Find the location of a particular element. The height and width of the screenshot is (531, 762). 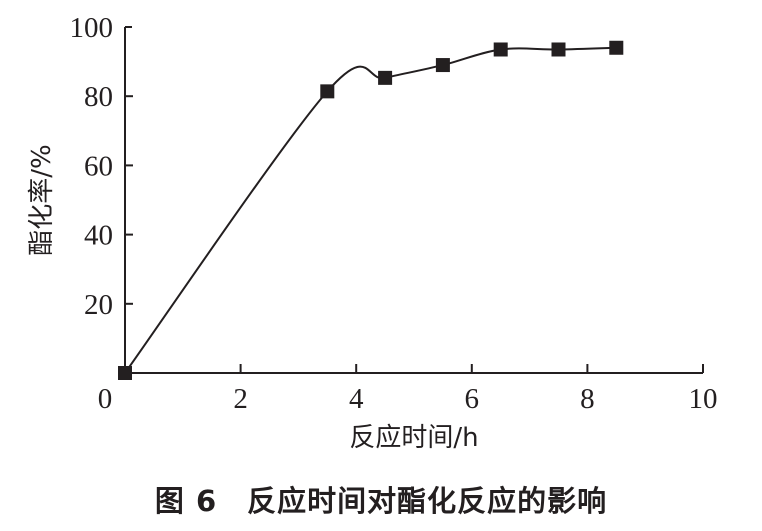

y-tick-label: 20 is located at coordinates (98, 305).